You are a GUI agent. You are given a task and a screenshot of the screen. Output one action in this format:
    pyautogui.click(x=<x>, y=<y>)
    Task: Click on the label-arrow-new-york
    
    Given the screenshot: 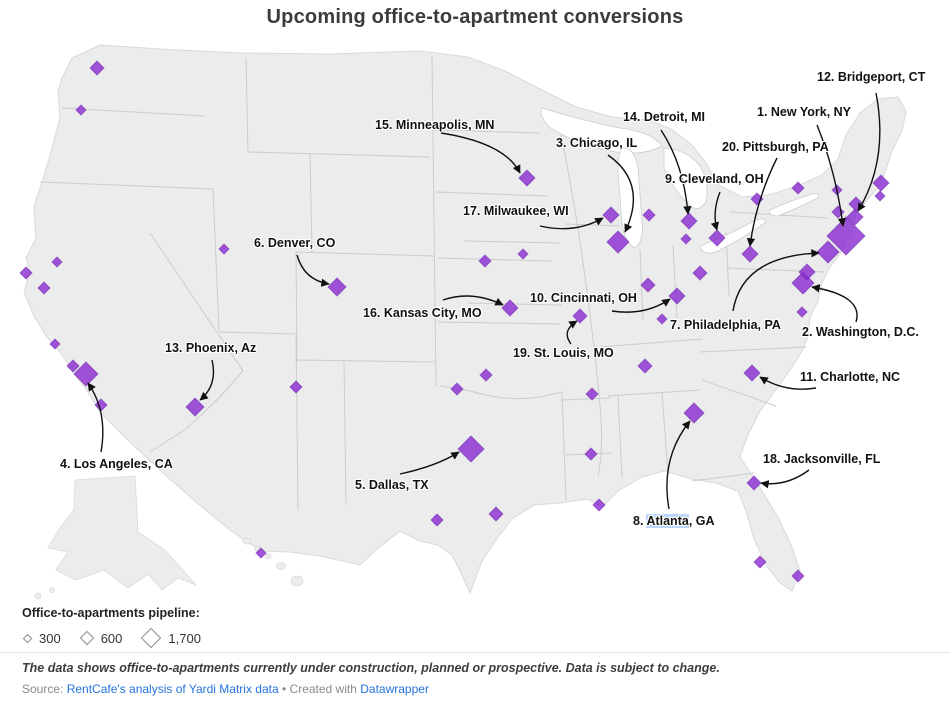 What is the action you would take?
    pyautogui.click(x=831, y=175)
    